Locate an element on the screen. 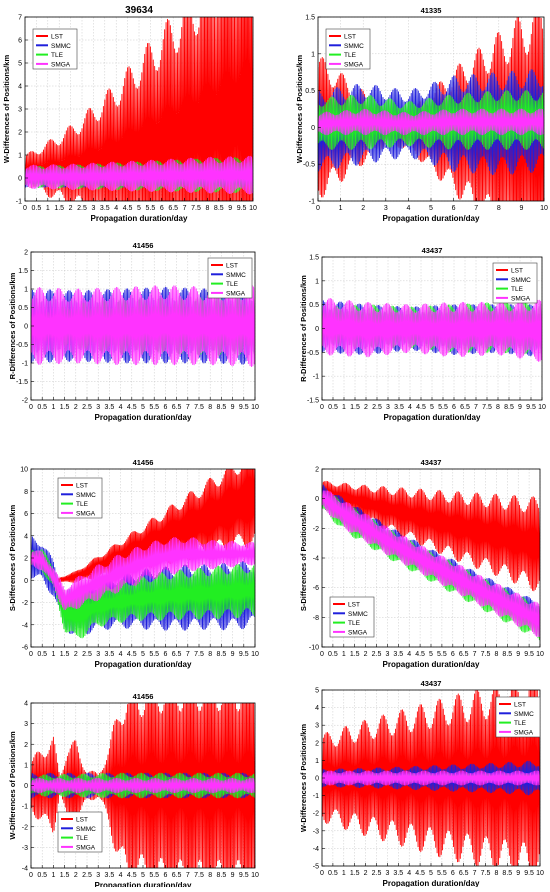 The image size is (550, 892). chart-title: 41456 is located at coordinates (143, 462).